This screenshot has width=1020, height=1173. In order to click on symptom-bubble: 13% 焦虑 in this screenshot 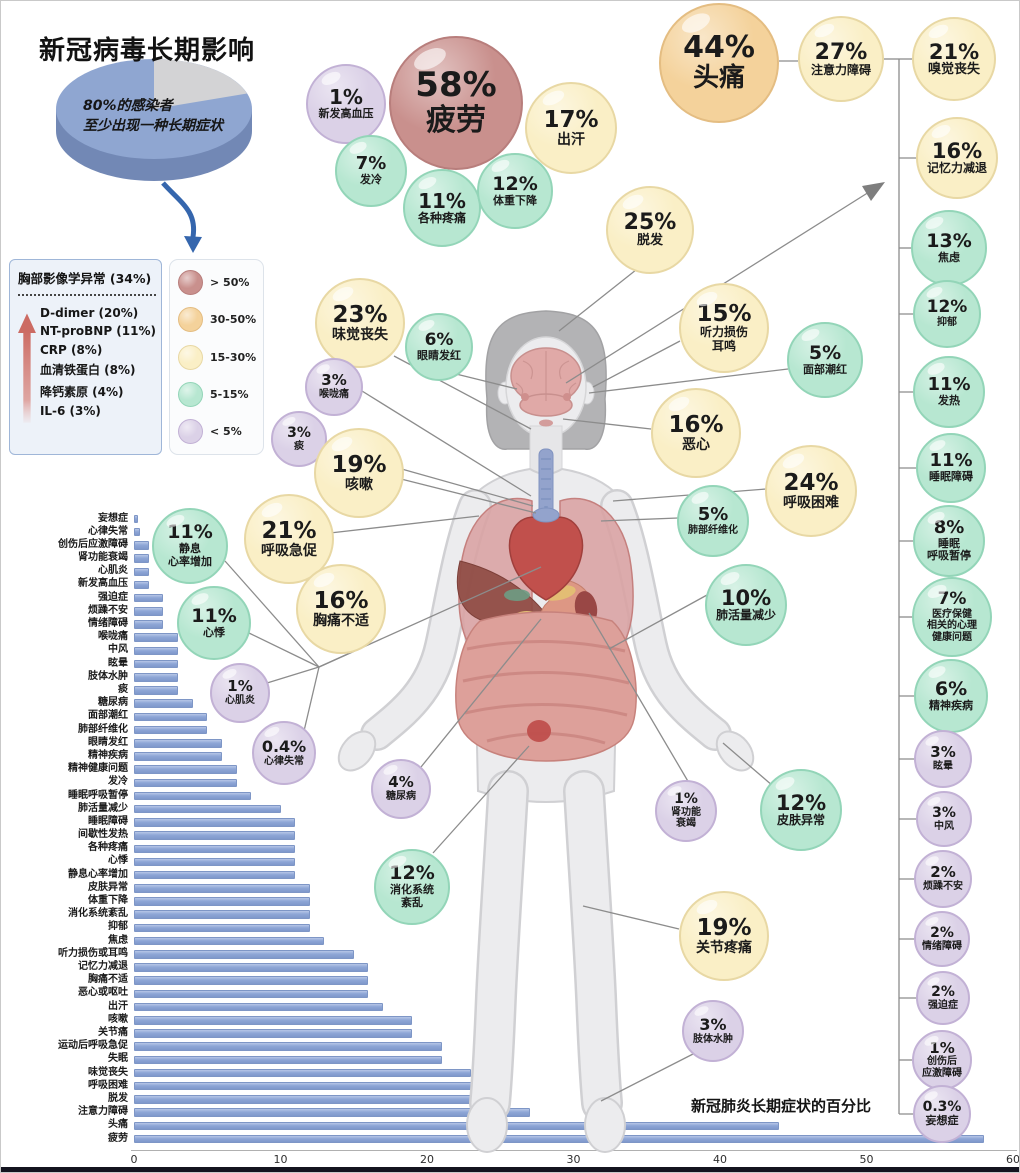, I will do `click(949, 248)`.